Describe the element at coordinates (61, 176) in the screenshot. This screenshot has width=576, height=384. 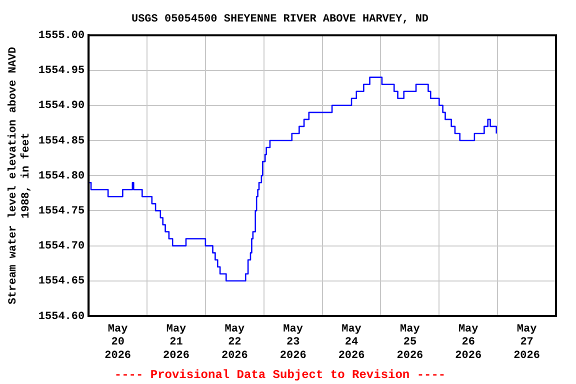
I see `y-tick-label: 1554.80` at that location.